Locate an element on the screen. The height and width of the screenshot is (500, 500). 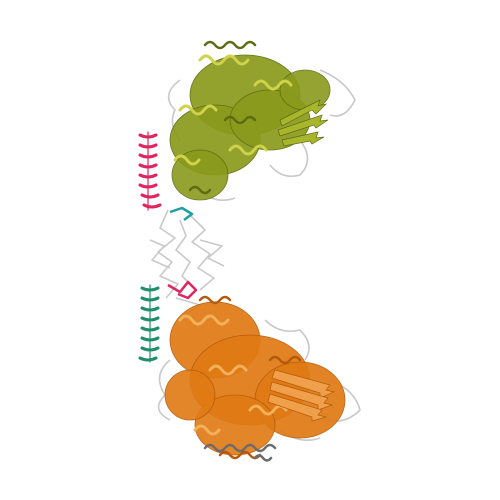
pink-helix-upper is located at coordinates (150, 171).